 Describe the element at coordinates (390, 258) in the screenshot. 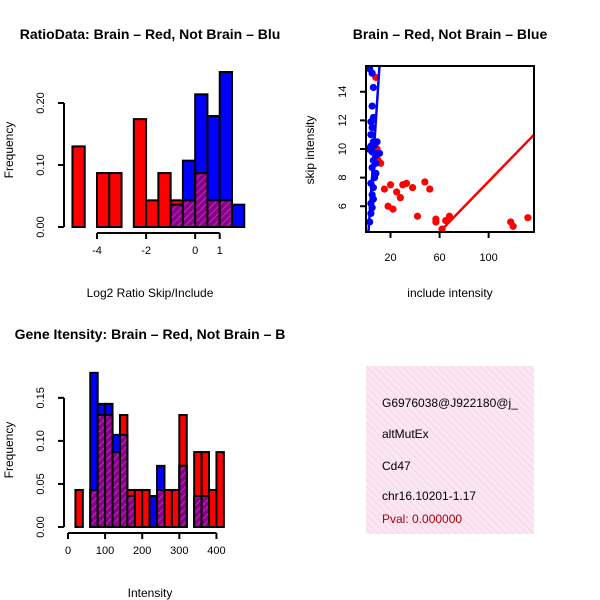

I see `scatter-x-tick-label-0: 20` at that location.